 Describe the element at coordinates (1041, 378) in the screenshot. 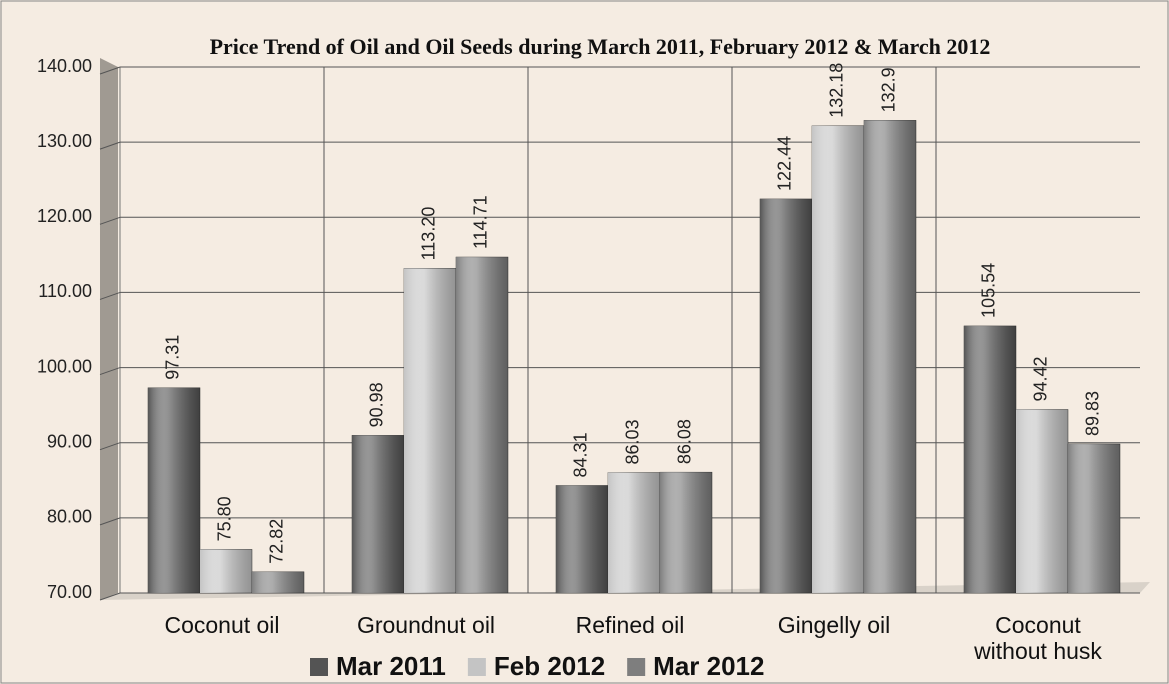

I see `data-label: 94.42` at that location.